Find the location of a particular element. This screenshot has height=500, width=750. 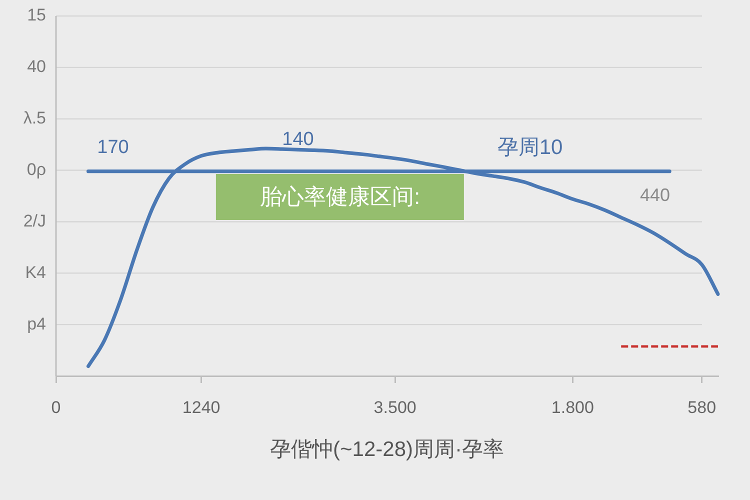

x-tick-label: 0 is located at coordinates (56, 407).